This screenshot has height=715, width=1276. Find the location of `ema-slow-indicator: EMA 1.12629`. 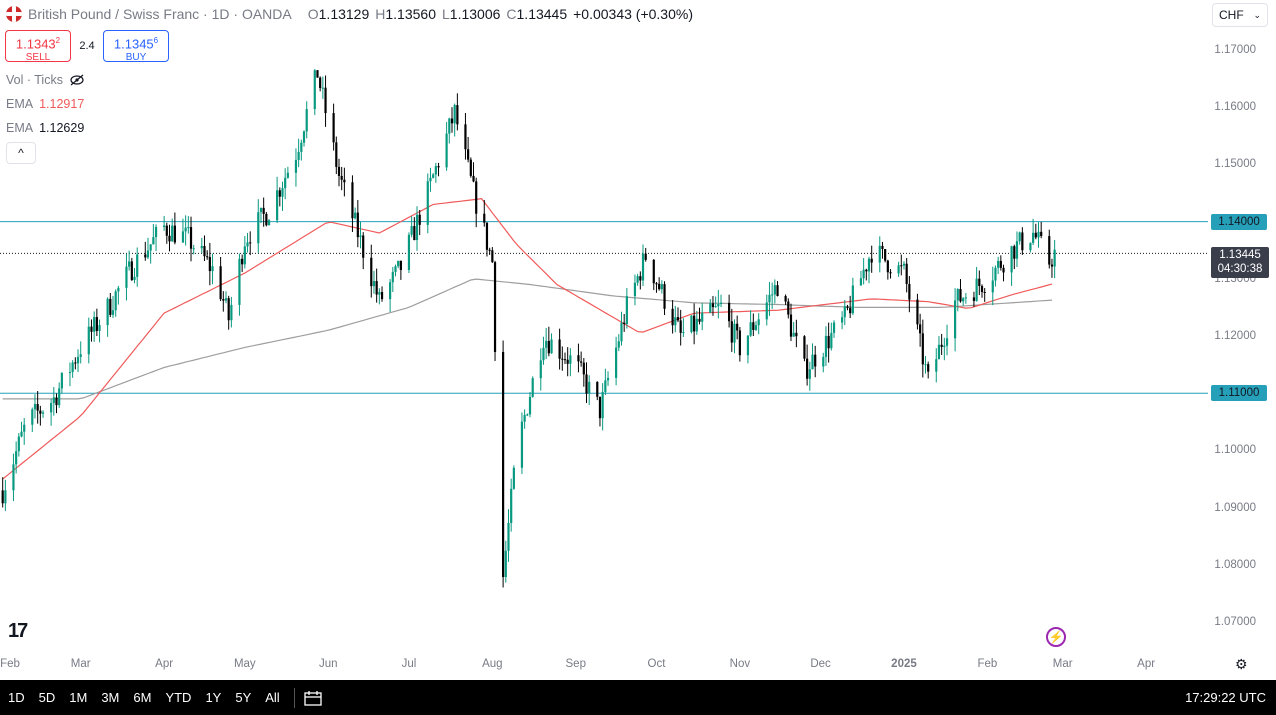

ema-slow-indicator: EMA 1.12629 is located at coordinates (45, 128).